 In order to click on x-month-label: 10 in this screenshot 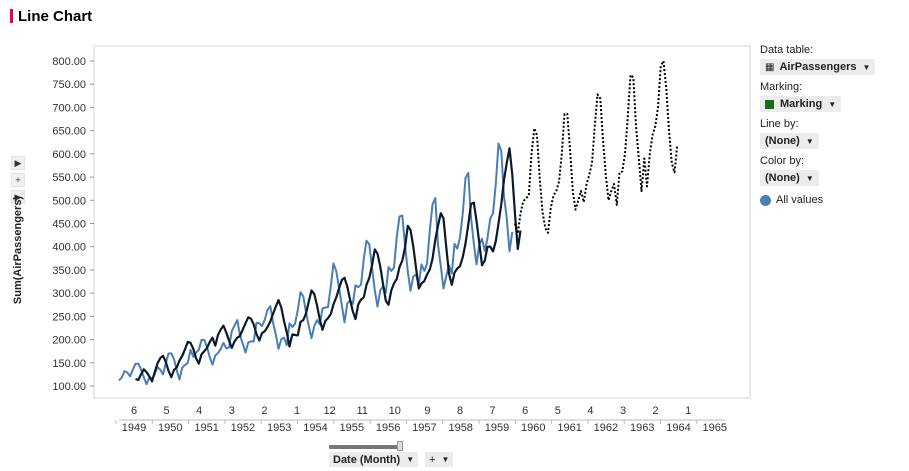, I will do `click(395, 411)`.